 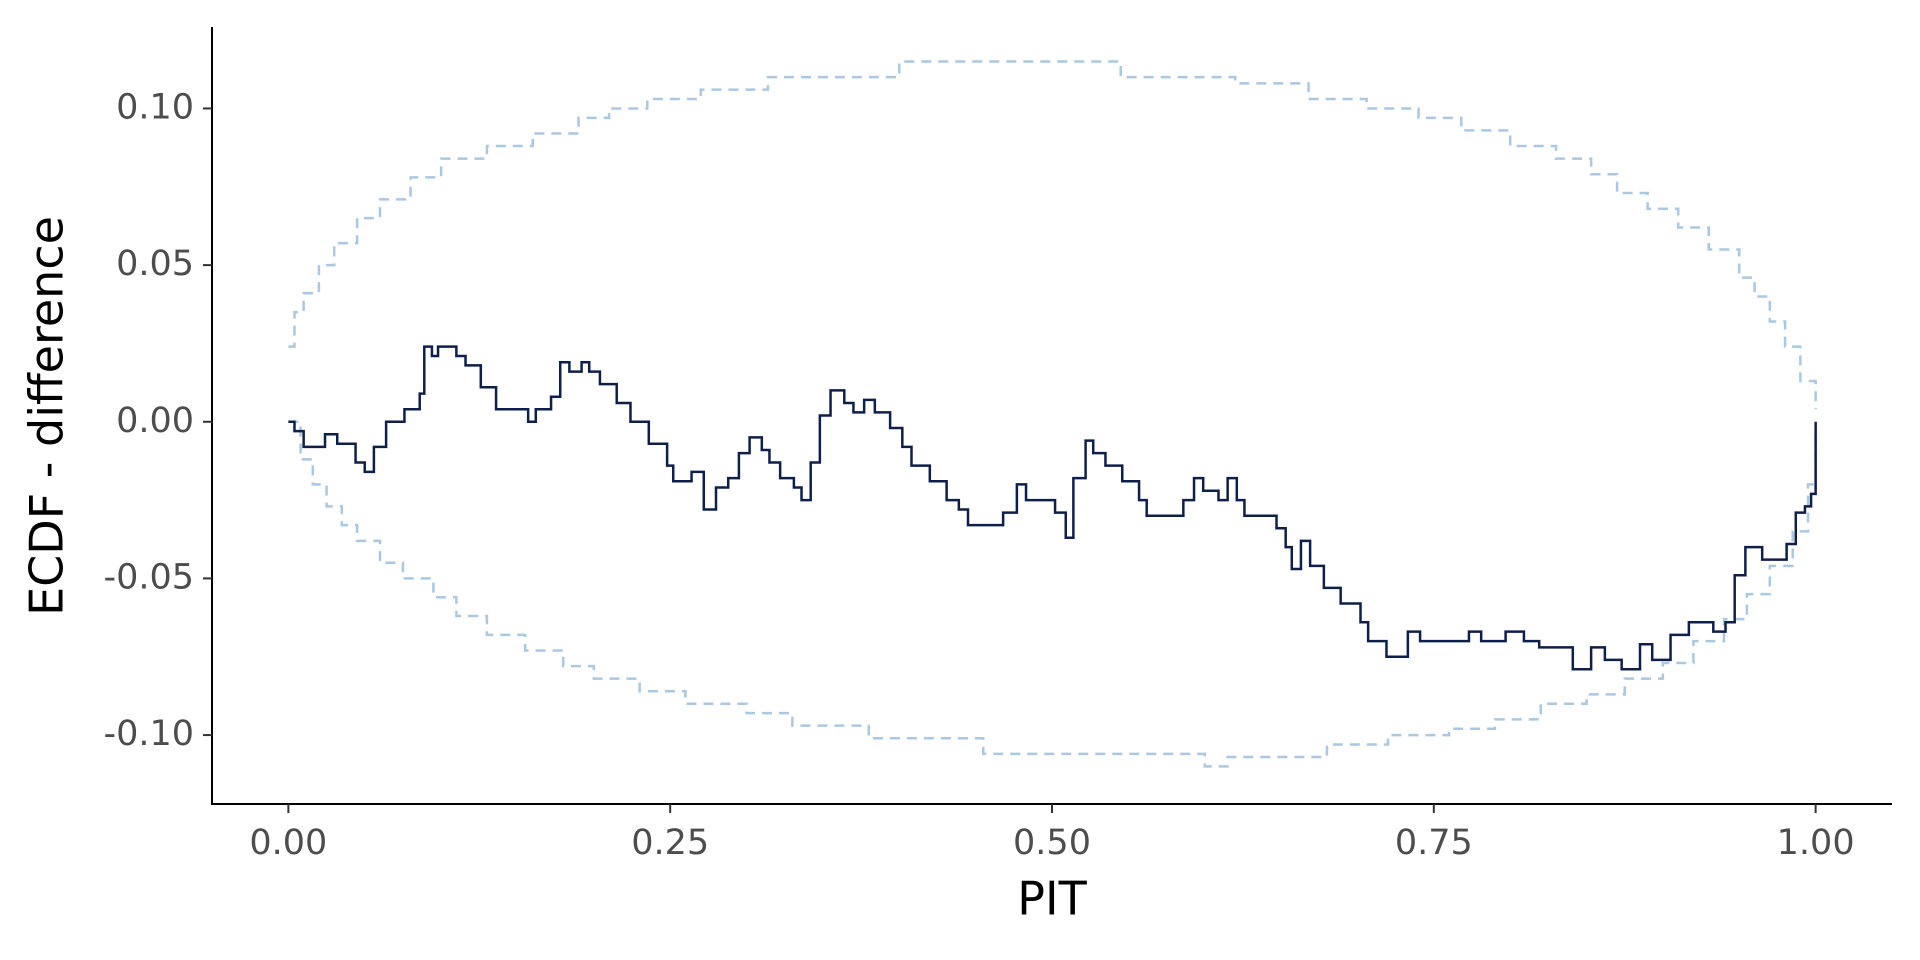 I want to click on y-tick-label: 0.05, so click(x=155, y=264).